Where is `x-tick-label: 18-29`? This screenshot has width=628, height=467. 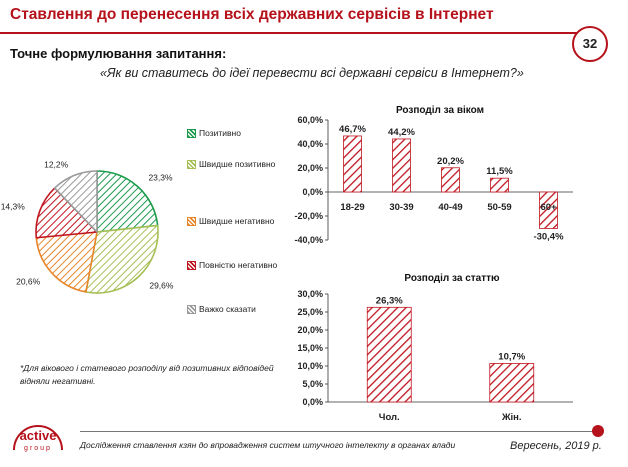 x-tick-label: 18-29 is located at coordinates (352, 207).